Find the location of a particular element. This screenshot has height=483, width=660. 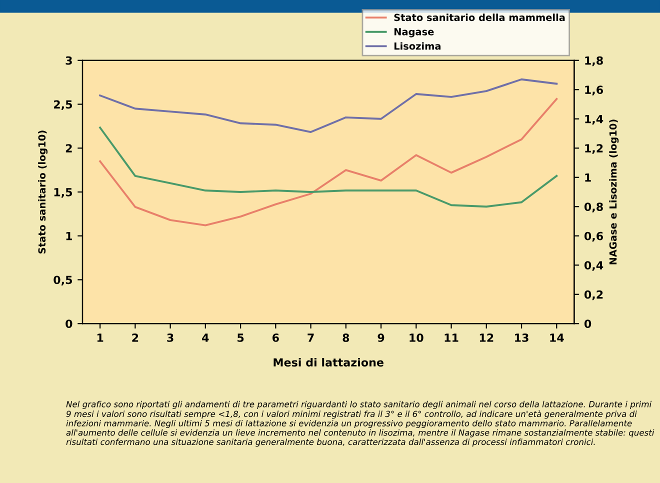

y-axis-title: Stato sanitario (log10) is located at coordinates (43, 192).